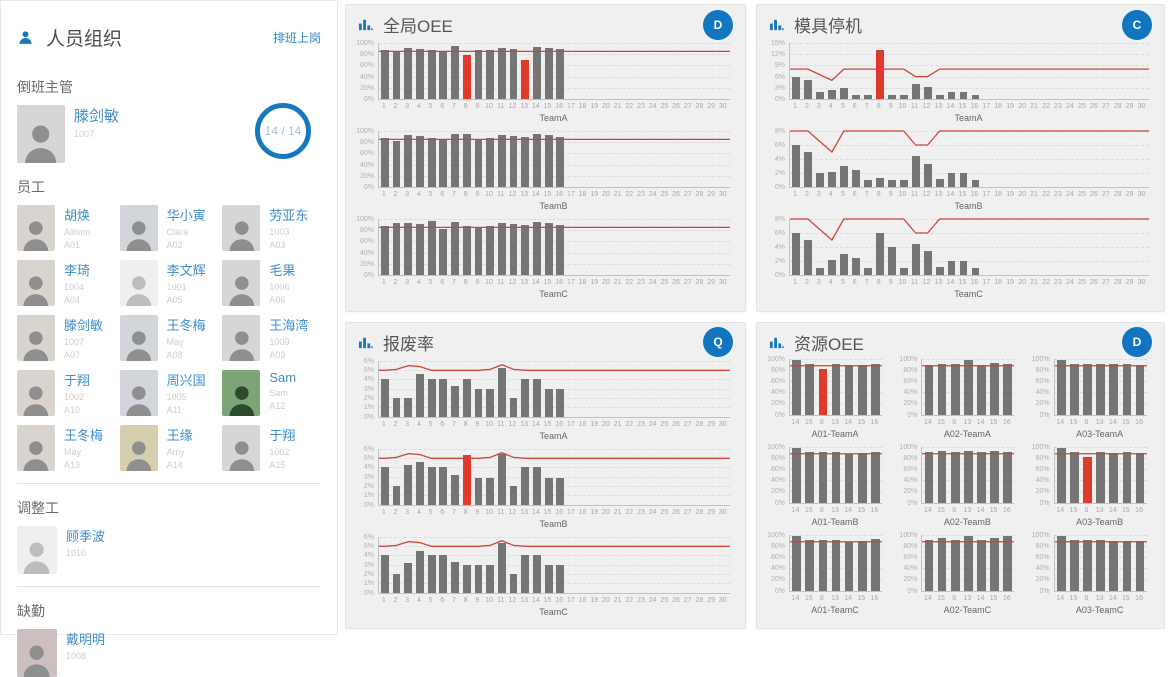  What do you see at coordinates (368, 398) in the screenshot?
I see `y-tick-label: 2%` at bounding box center [368, 398].